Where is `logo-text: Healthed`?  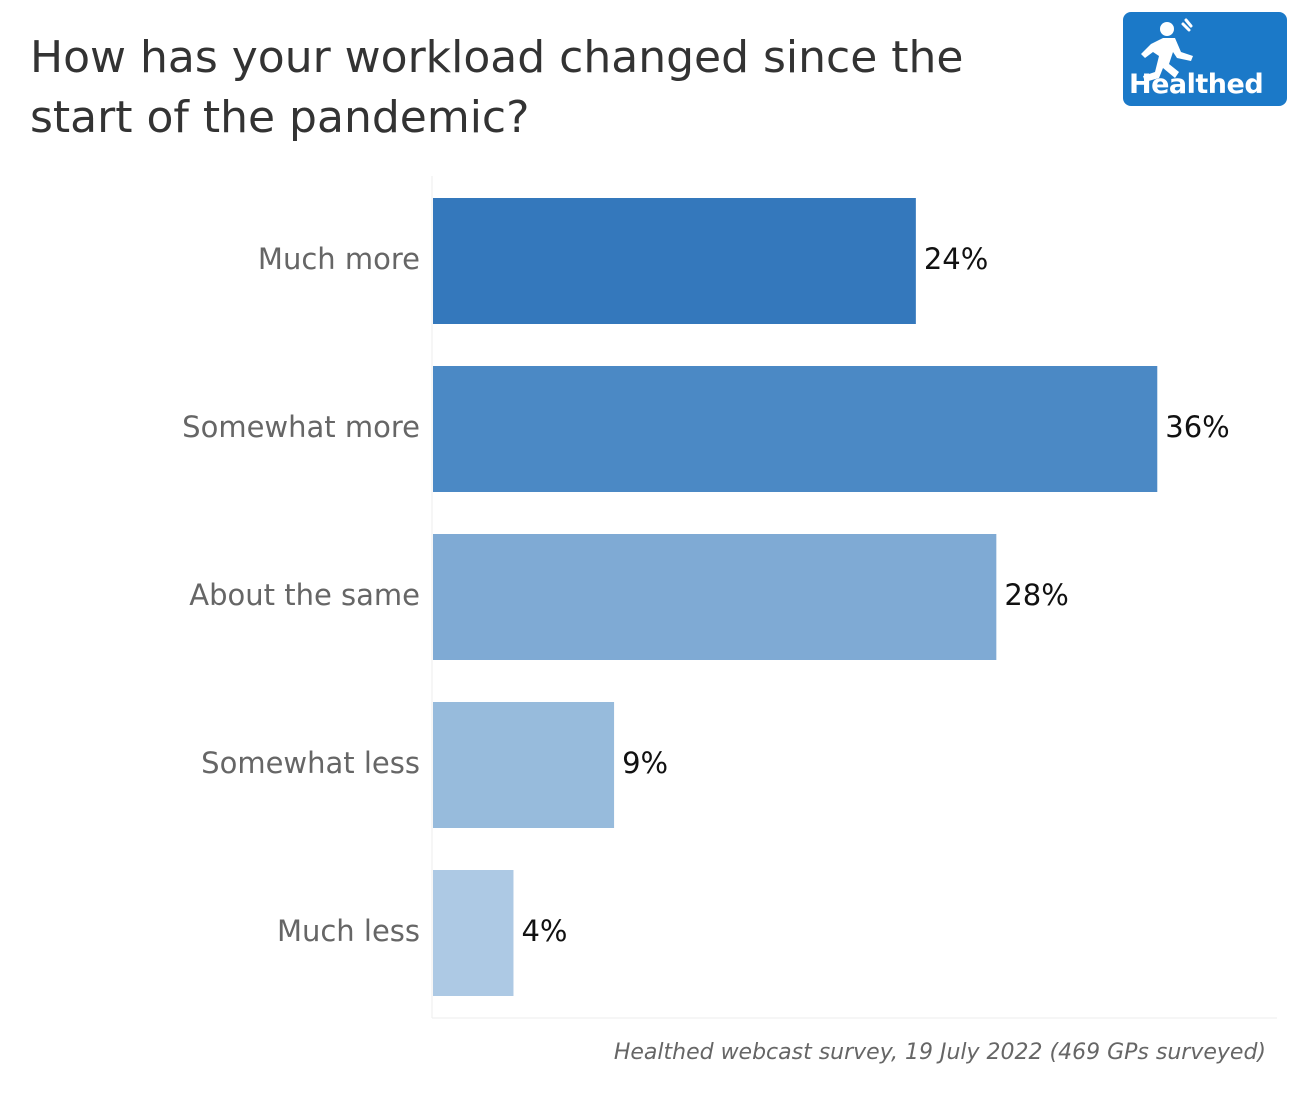
logo-text: Healthed is located at coordinates (1196, 84).